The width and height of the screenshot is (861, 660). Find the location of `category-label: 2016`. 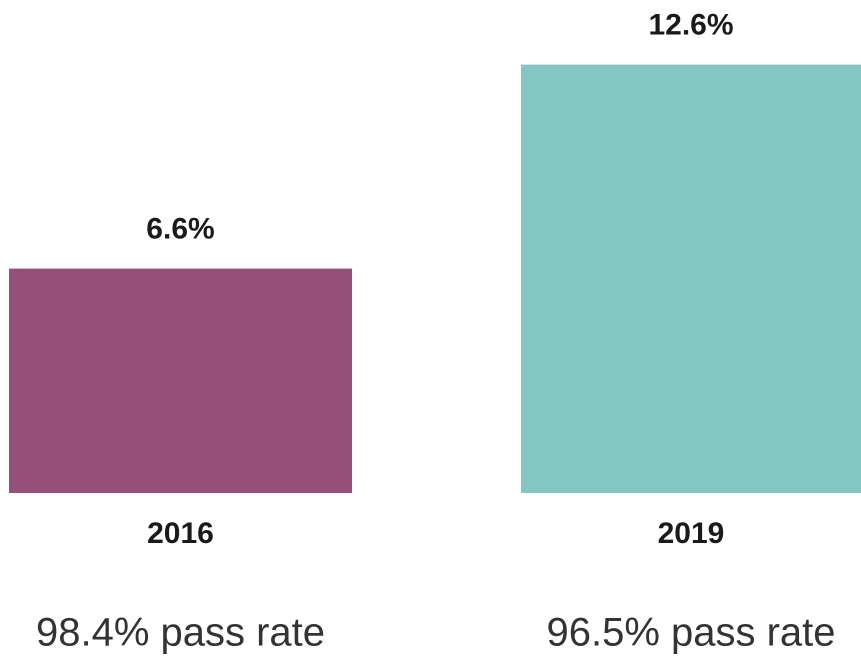

category-label: 2016 is located at coordinates (180, 533).